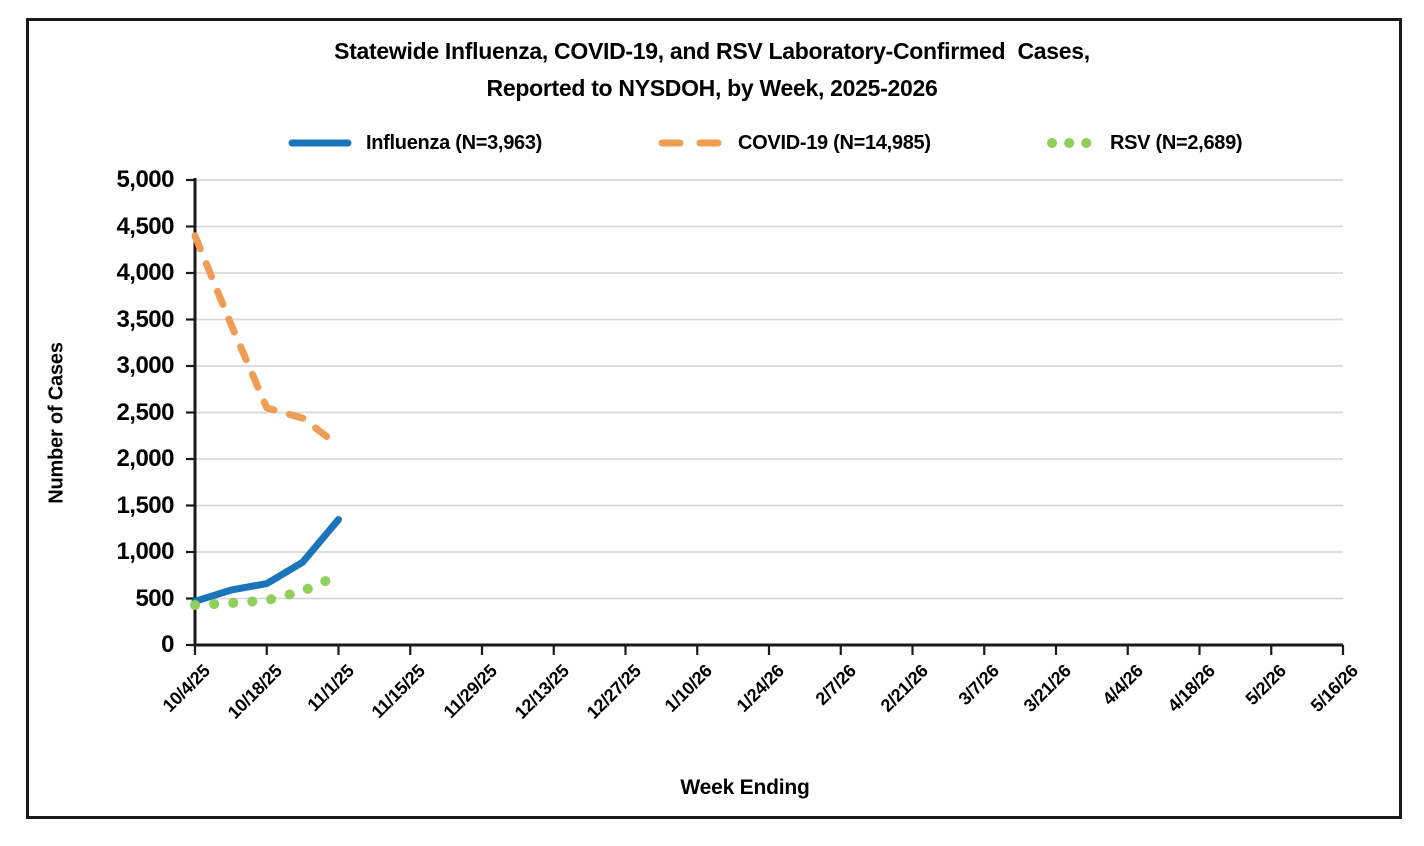 Image resolution: width=1424 pixels, height=846 pixels. Describe the element at coordinates (145, 505) in the screenshot. I see `y-tick-label: 1,500` at that location.